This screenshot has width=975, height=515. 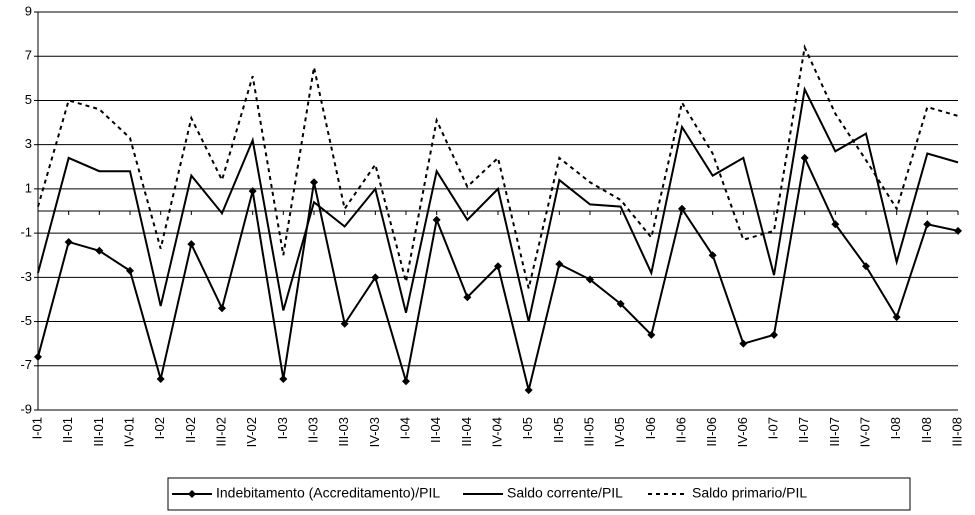 I want to click on x-tick-label: IV-04, so click(x=496, y=432).